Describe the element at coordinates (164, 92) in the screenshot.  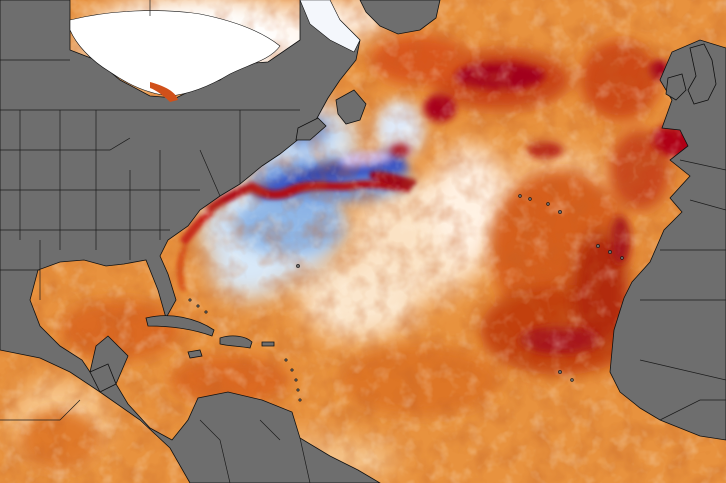
I see `hudson-bay-warm-edge` at that location.